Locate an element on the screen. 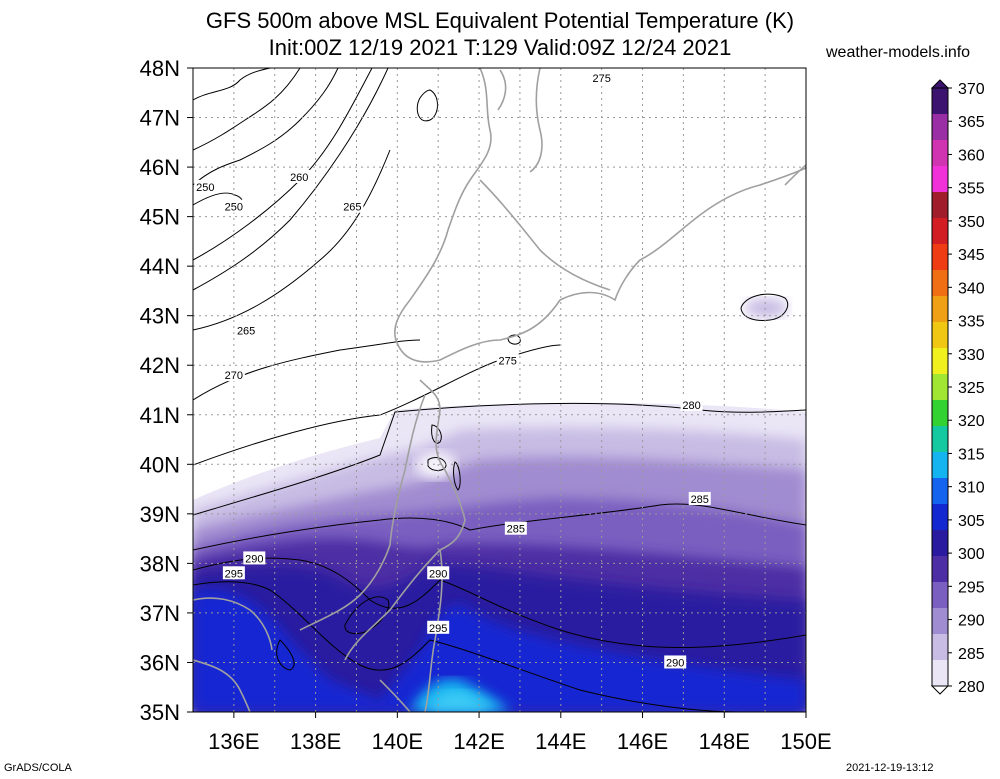  lat-tick-label: 38N is located at coordinates (160, 563).